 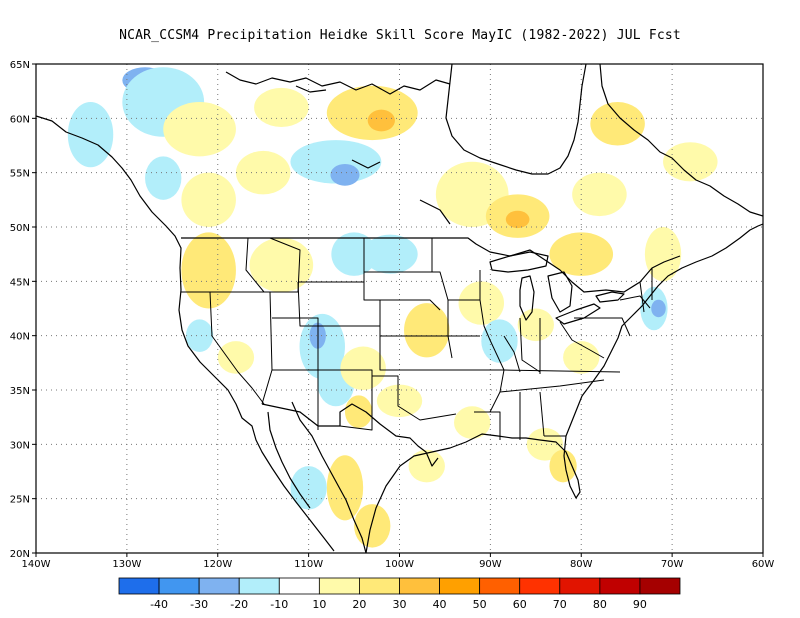 I want to click on us-mexico-border, so click(x=350, y=435).